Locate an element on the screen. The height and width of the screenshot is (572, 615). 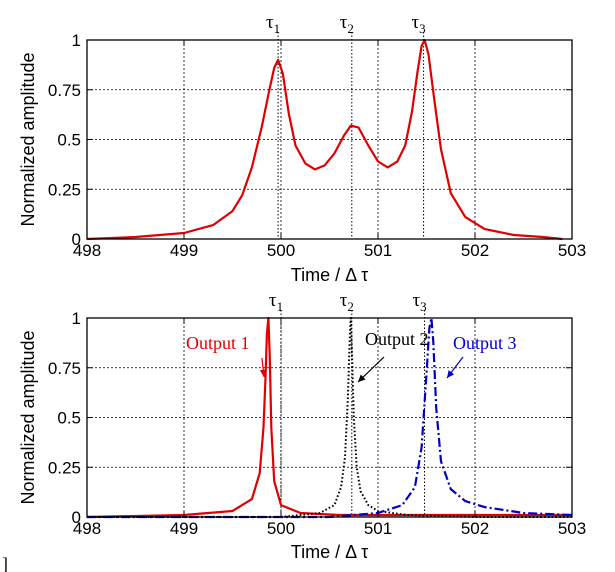
annotation-label: Output 3 is located at coordinates (485, 343).